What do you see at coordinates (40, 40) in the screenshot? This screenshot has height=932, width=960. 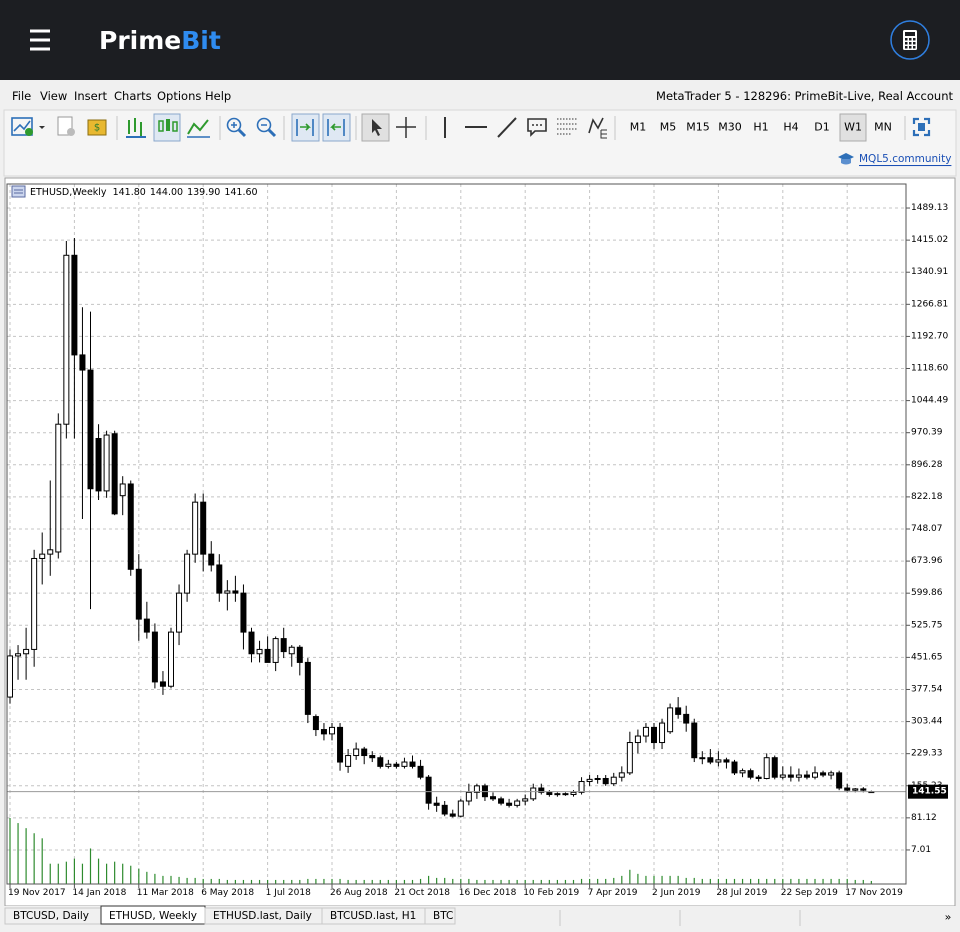 I see `menu-button` at bounding box center [40, 40].